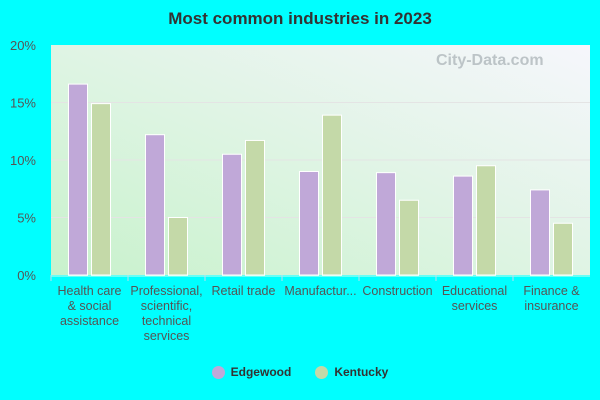  What do you see at coordinates (551, 298) in the screenshot?
I see `x-category-label: Finance & insurance` at bounding box center [551, 298].